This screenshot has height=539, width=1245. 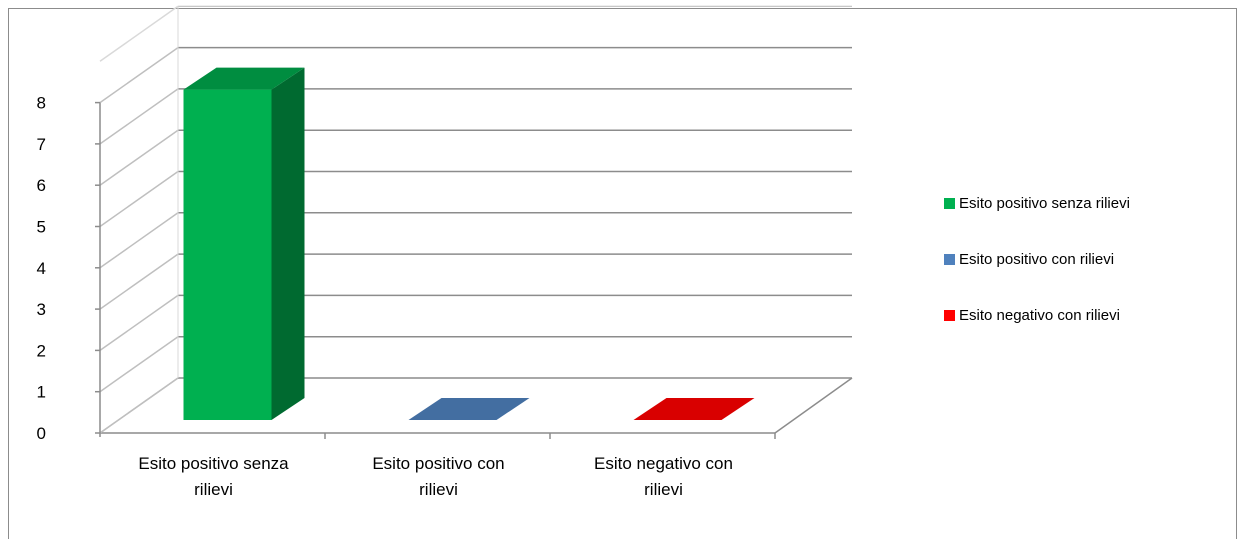 What do you see at coordinates (213, 476) in the screenshot?
I see `x-category-label: Esito positivo senza rilievi` at bounding box center [213, 476].